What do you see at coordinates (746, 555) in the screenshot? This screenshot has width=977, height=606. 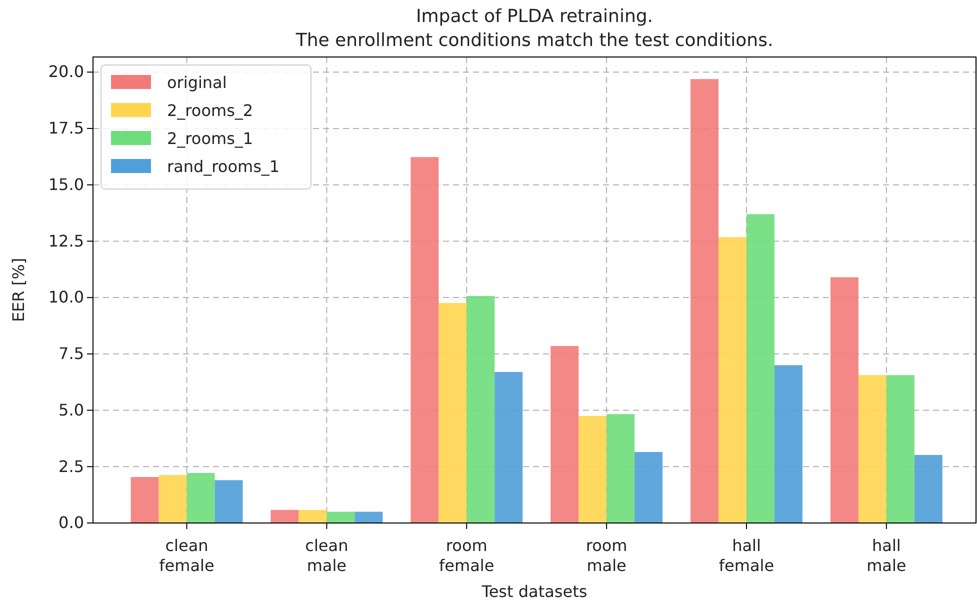 I see `x-tick-label: hall female` at bounding box center [746, 555].